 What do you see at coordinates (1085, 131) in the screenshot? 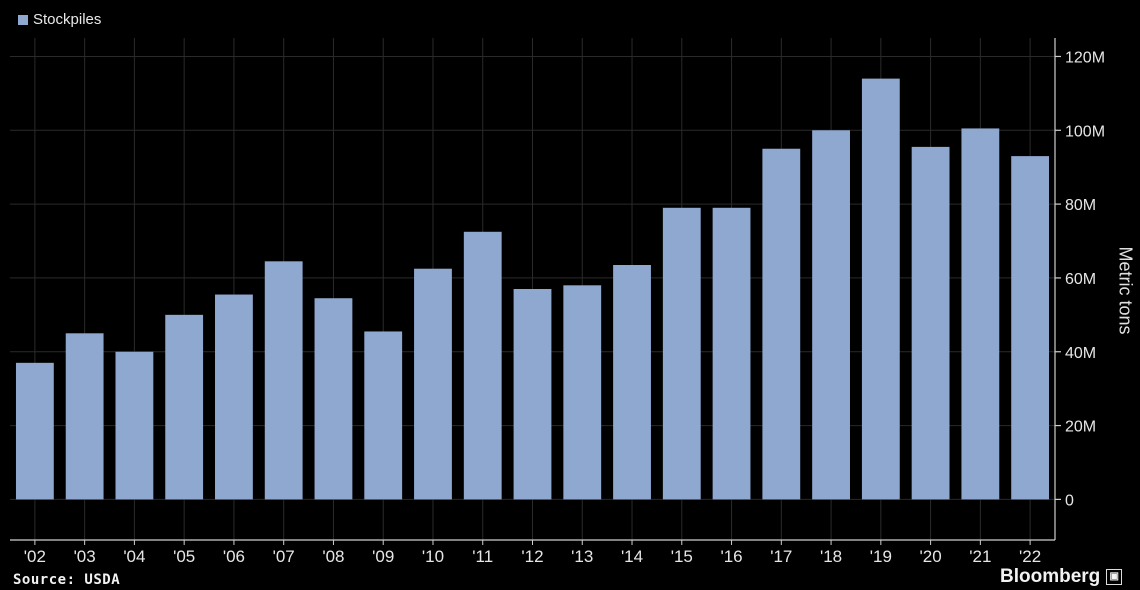
I see `y-tick-label: 100M` at bounding box center [1085, 131].